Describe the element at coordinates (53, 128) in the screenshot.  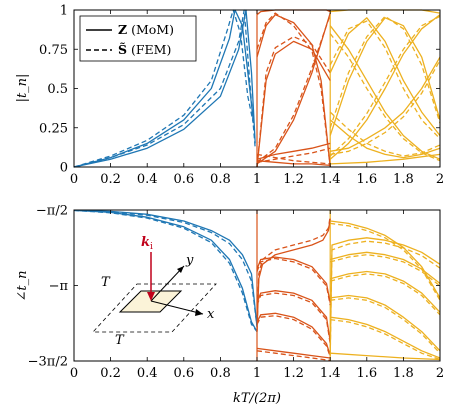
I see `y-tick-label: 0.25` at that location.